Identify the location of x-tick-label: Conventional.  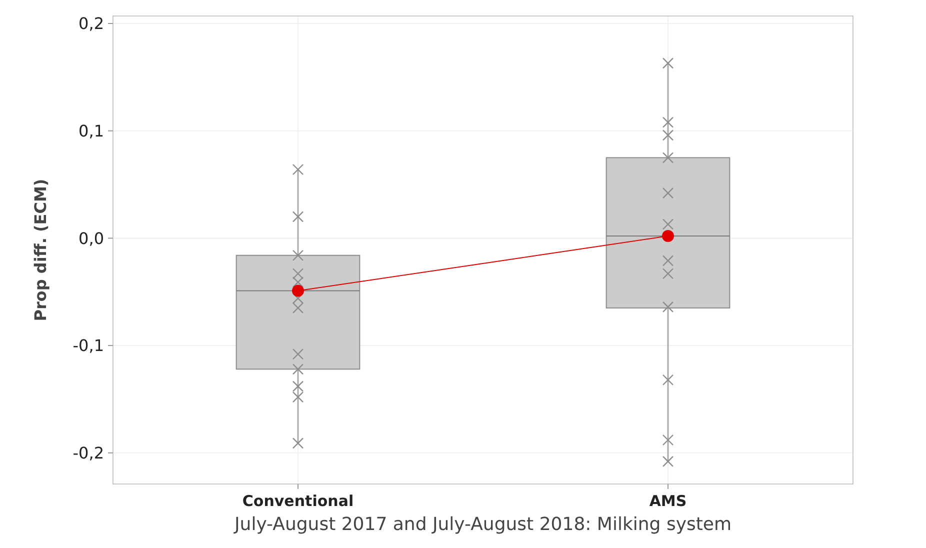
(298, 501).